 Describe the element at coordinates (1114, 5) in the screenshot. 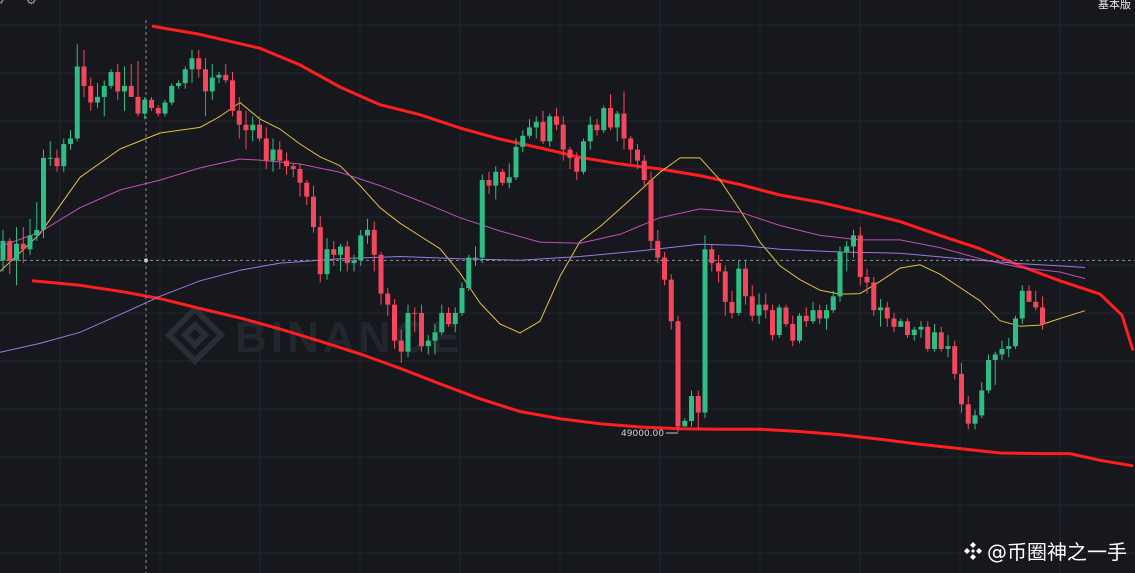

I see `basic-mode-button: 基本版` at that location.